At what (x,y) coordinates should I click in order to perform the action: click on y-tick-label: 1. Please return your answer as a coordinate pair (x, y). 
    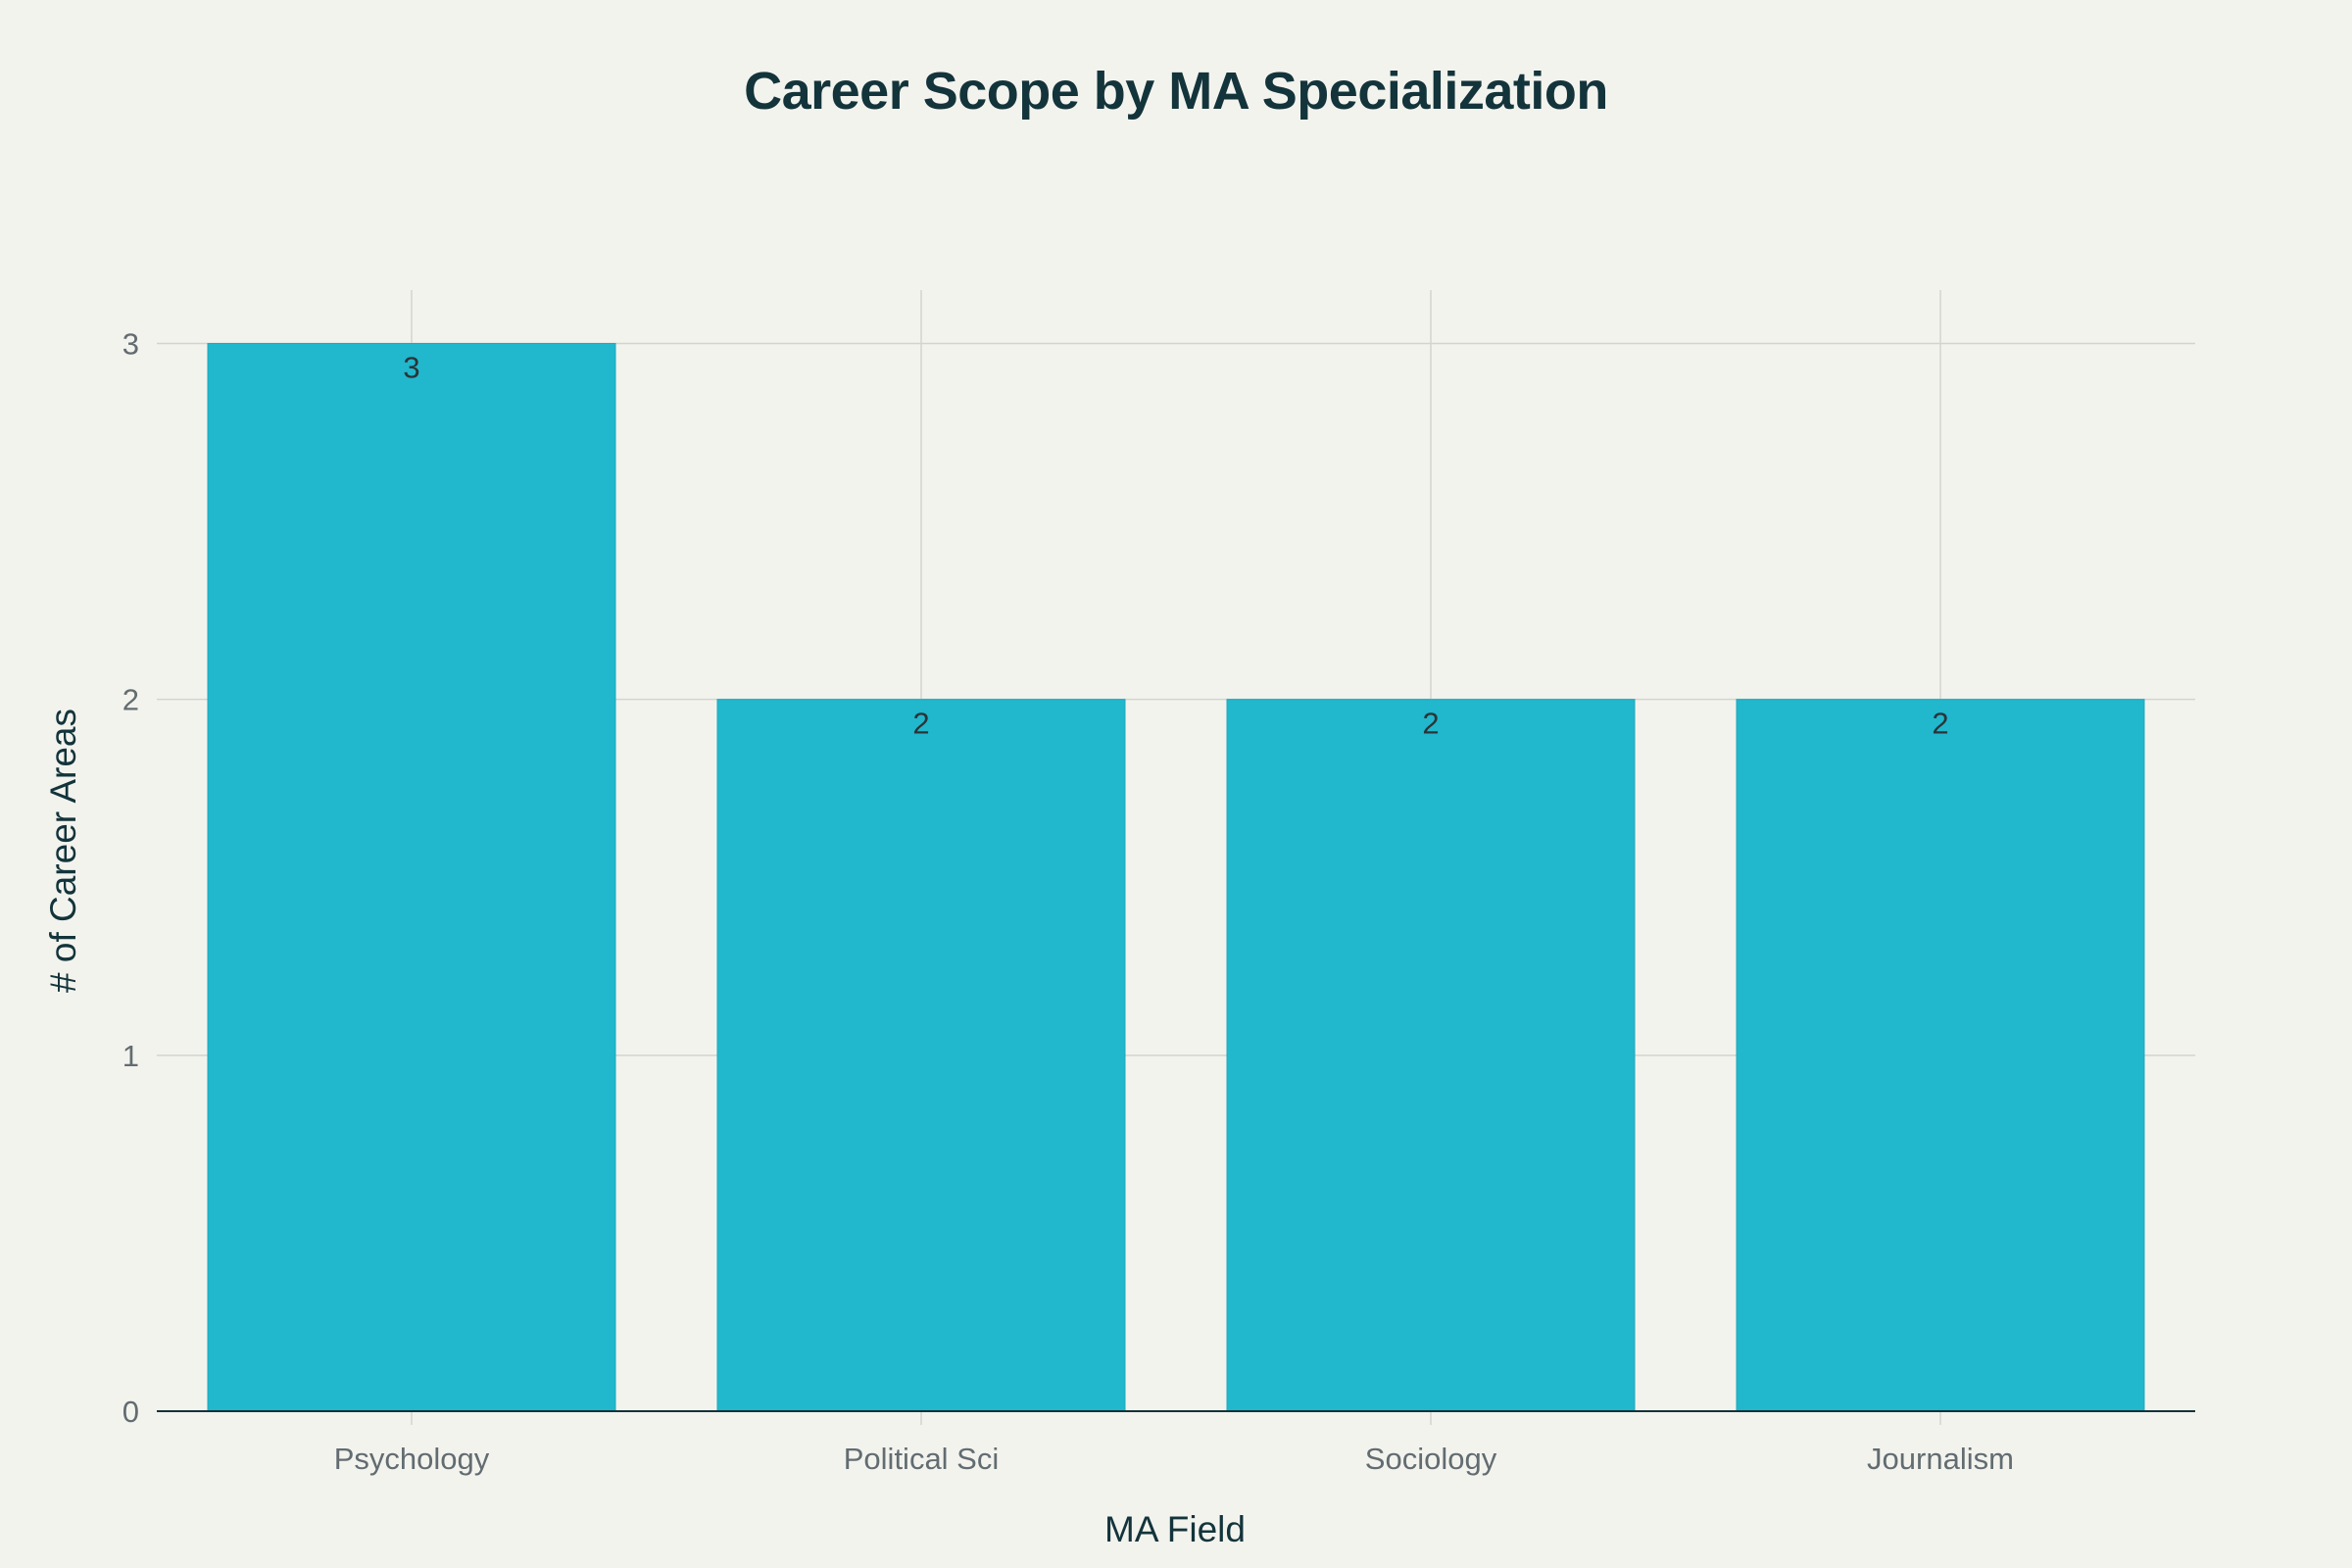
    Looking at the image, I should click on (130, 1056).